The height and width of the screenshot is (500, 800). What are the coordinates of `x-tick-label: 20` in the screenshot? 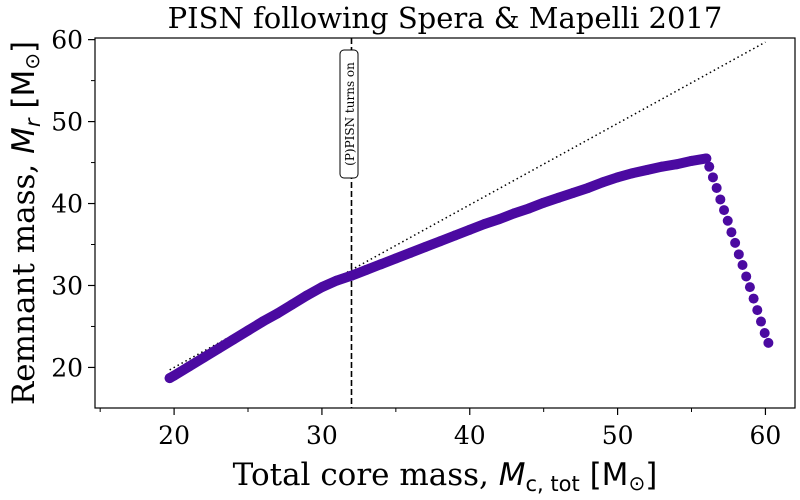 It's located at (174, 435).